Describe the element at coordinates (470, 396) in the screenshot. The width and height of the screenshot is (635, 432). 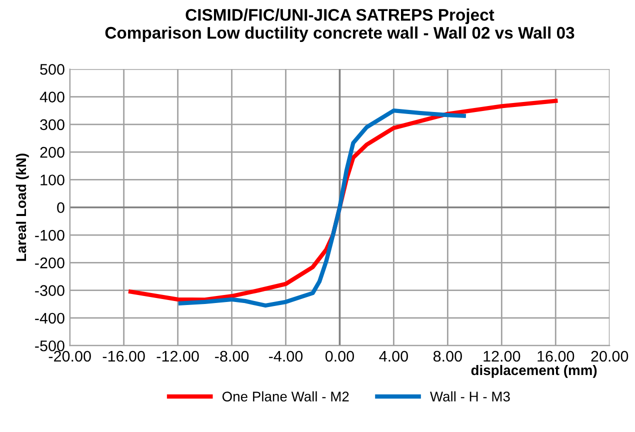
I see `legend-label: Wall - H - M3` at that location.